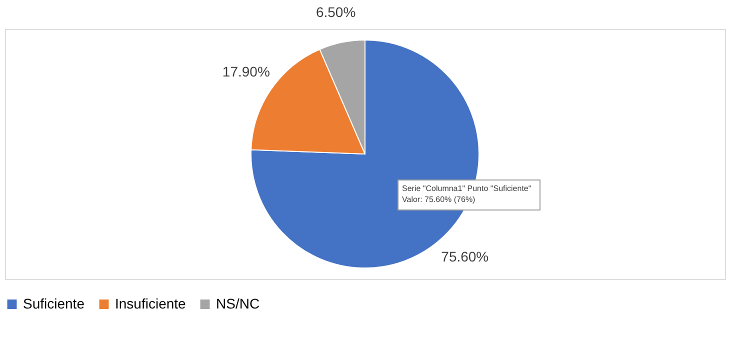 The width and height of the screenshot is (740, 354). Describe the element at coordinates (467, 188) in the screenshot. I see `text: Serie "Columna1" Punto "Suficiente"` at that location.